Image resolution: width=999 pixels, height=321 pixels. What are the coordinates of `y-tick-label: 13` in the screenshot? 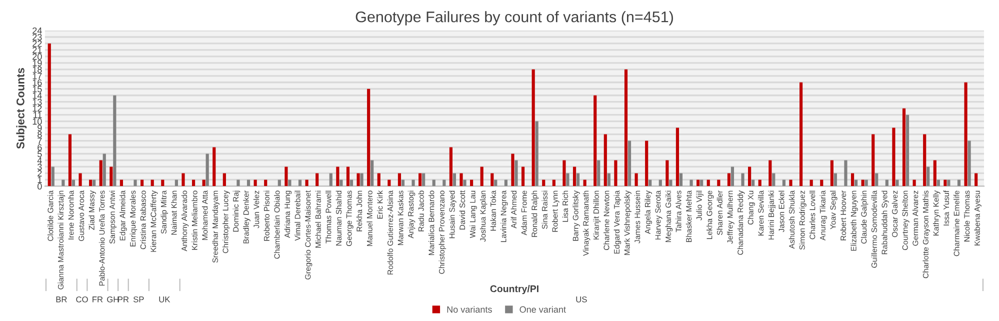 It's located at (37, 102).